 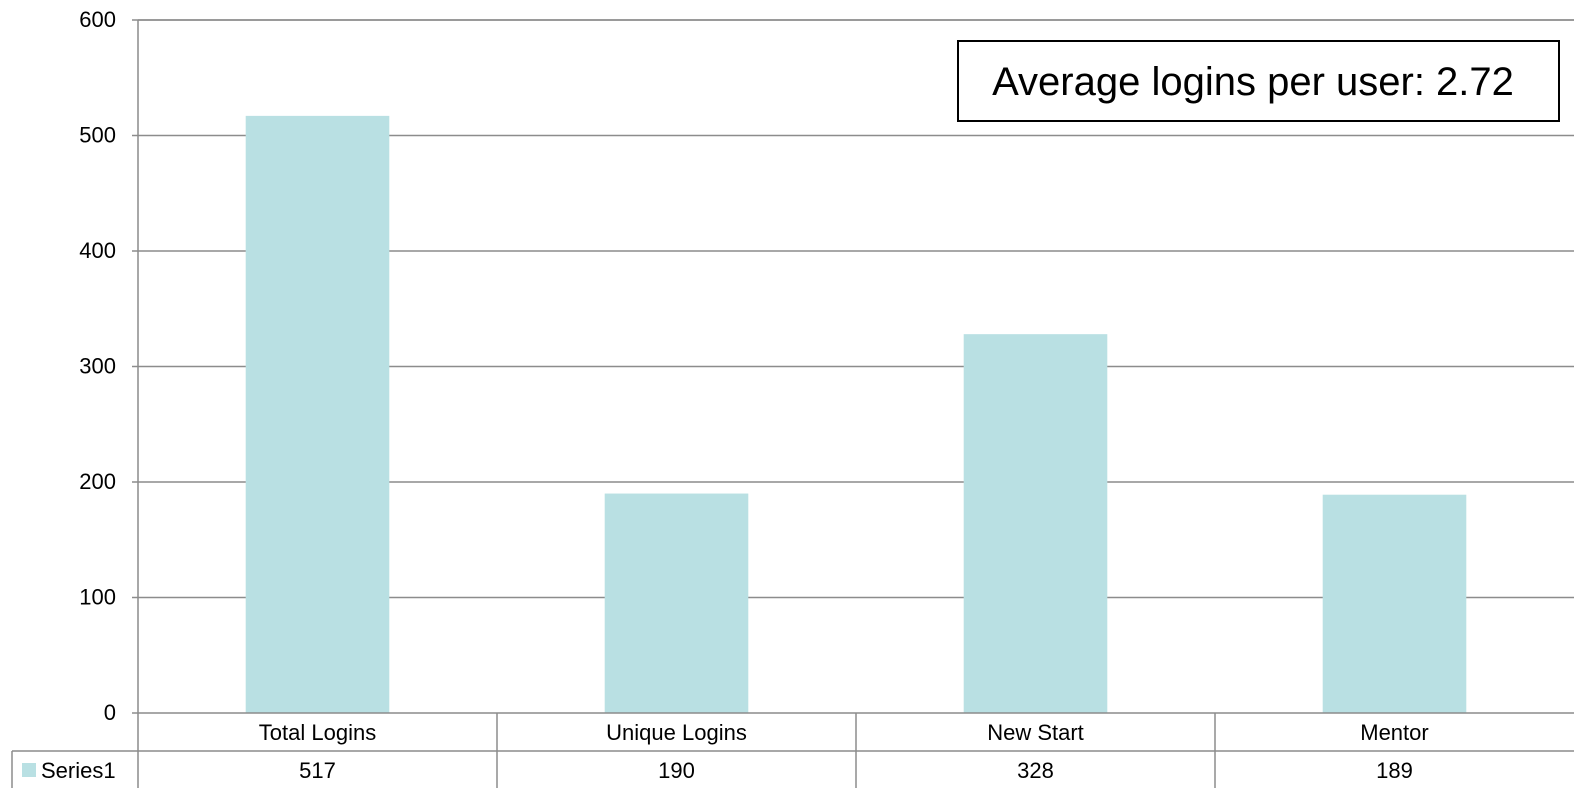 What do you see at coordinates (1035, 732) in the screenshot?
I see `category-label: New Start` at bounding box center [1035, 732].